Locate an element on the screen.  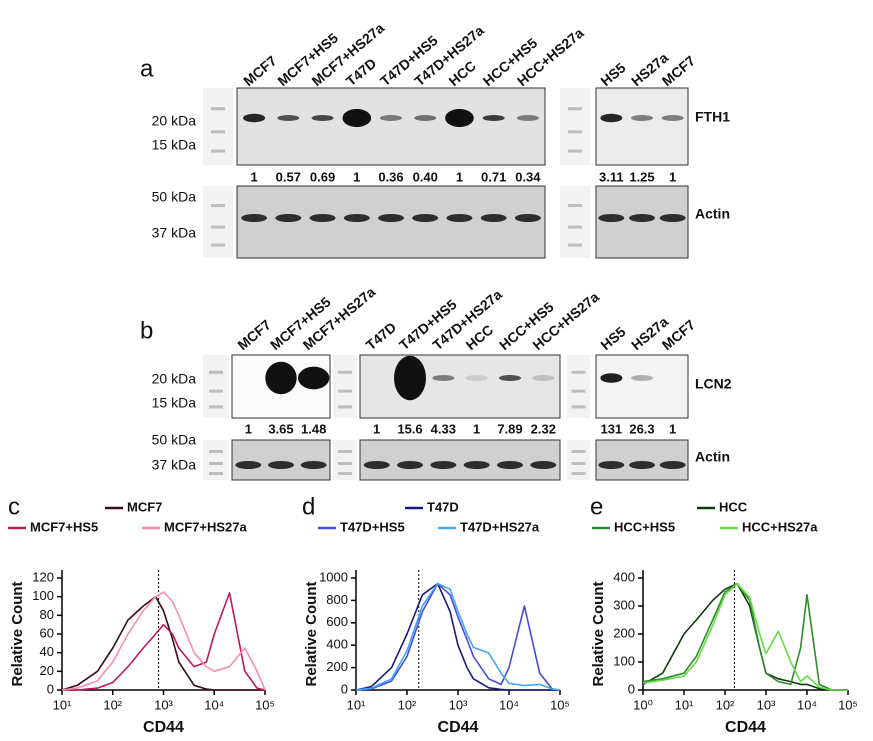
target-label: LCN2 is located at coordinates (713, 384).